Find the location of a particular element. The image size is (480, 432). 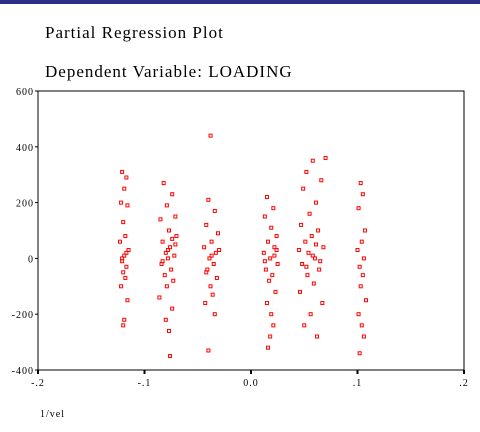

top-bar is located at coordinates (240, 2).